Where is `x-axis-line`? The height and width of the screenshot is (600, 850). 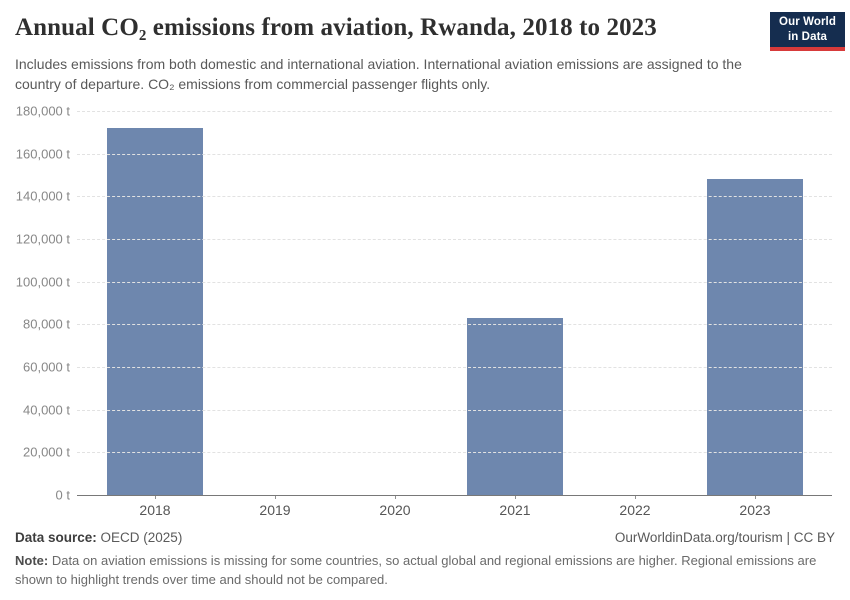 x-axis-line is located at coordinates (454, 495).